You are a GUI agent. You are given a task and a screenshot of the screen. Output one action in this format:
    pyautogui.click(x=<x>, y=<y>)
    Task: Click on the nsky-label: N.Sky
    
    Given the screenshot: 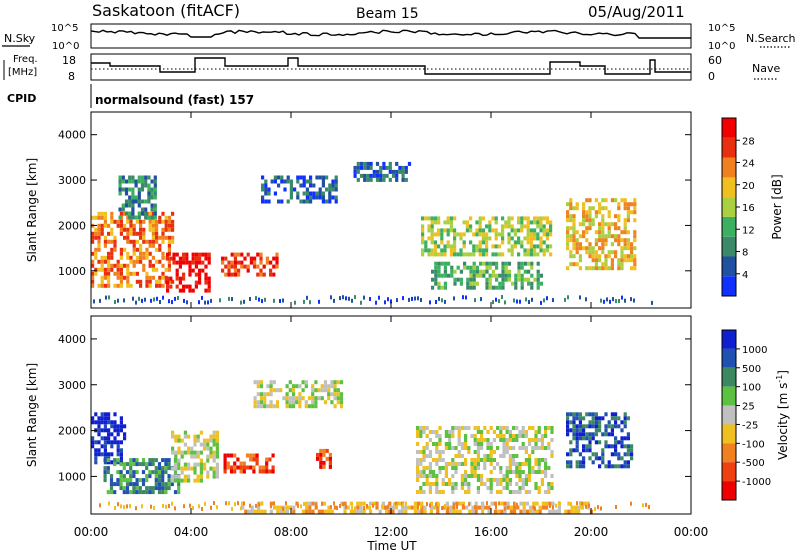 What is the action you would take?
    pyautogui.click(x=20, y=38)
    